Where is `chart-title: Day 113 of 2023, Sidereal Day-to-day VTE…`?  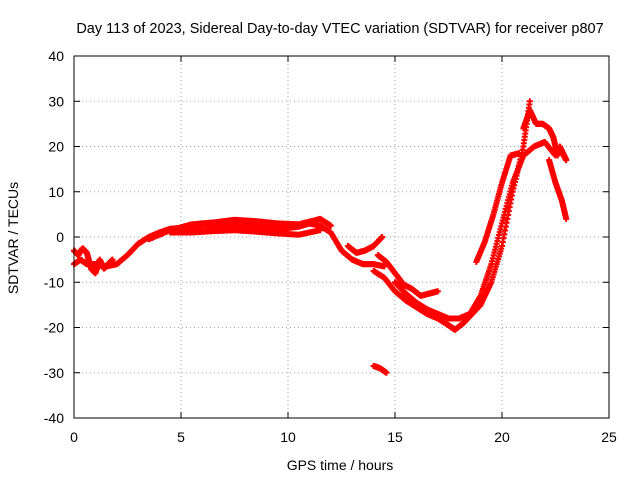
chart-title: Day 113 of 2023, Sidereal Day-to-day VTE… is located at coordinates (339, 29).